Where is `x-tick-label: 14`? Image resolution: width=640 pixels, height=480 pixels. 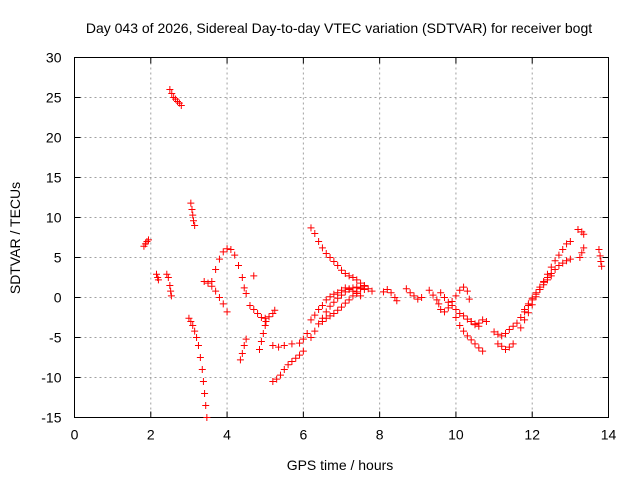 x-tick-label: 14 is located at coordinates (609, 435).